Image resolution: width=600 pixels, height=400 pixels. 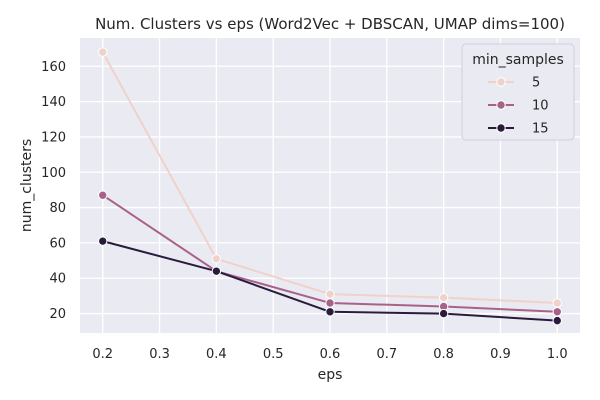 I want to click on y-tick-label: 20, so click(x=57, y=314).